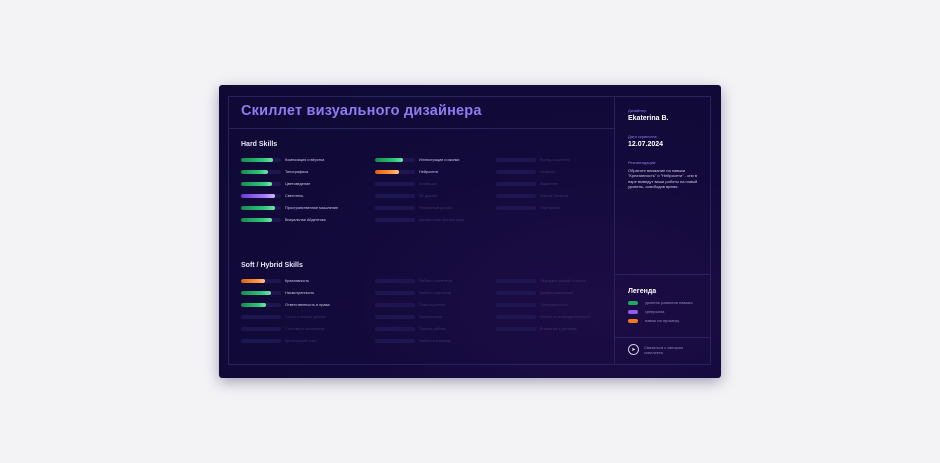  Describe the element at coordinates (294, 196) in the screenshot. I see `skill-label: Светотень` at that location.